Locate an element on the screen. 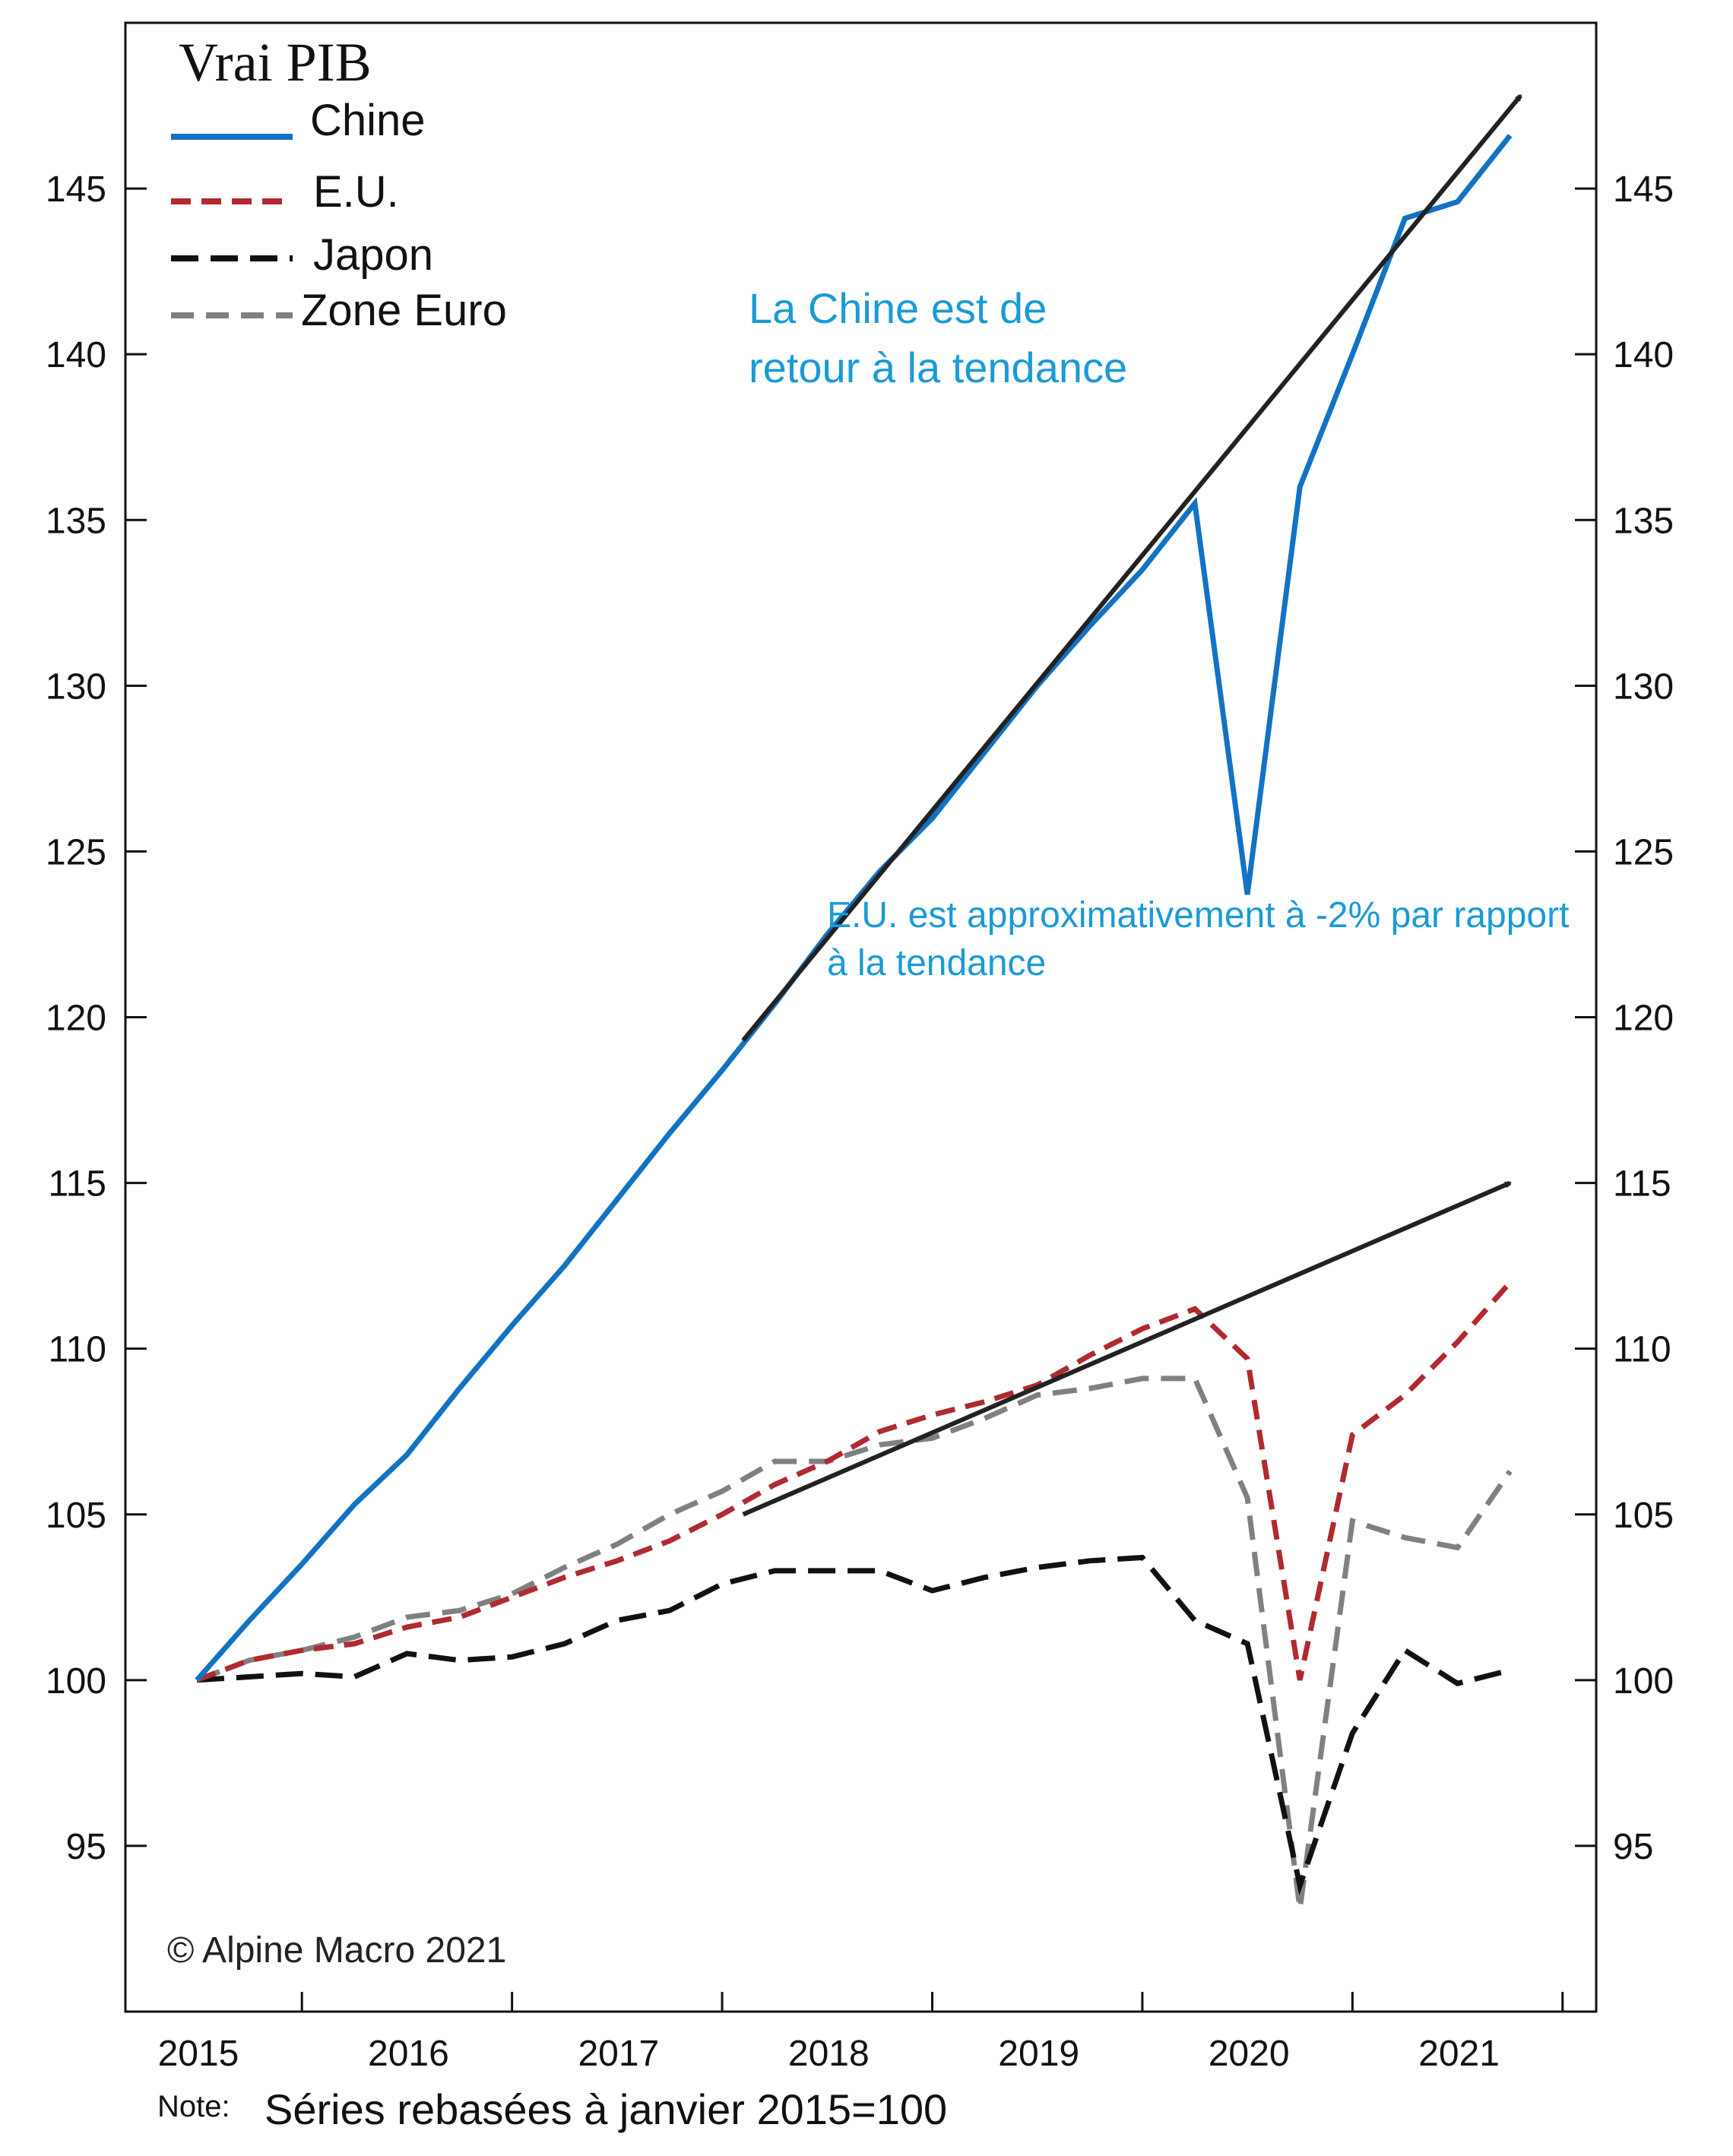  legend-label-zone-euro: Zone Euro is located at coordinates (404, 310).